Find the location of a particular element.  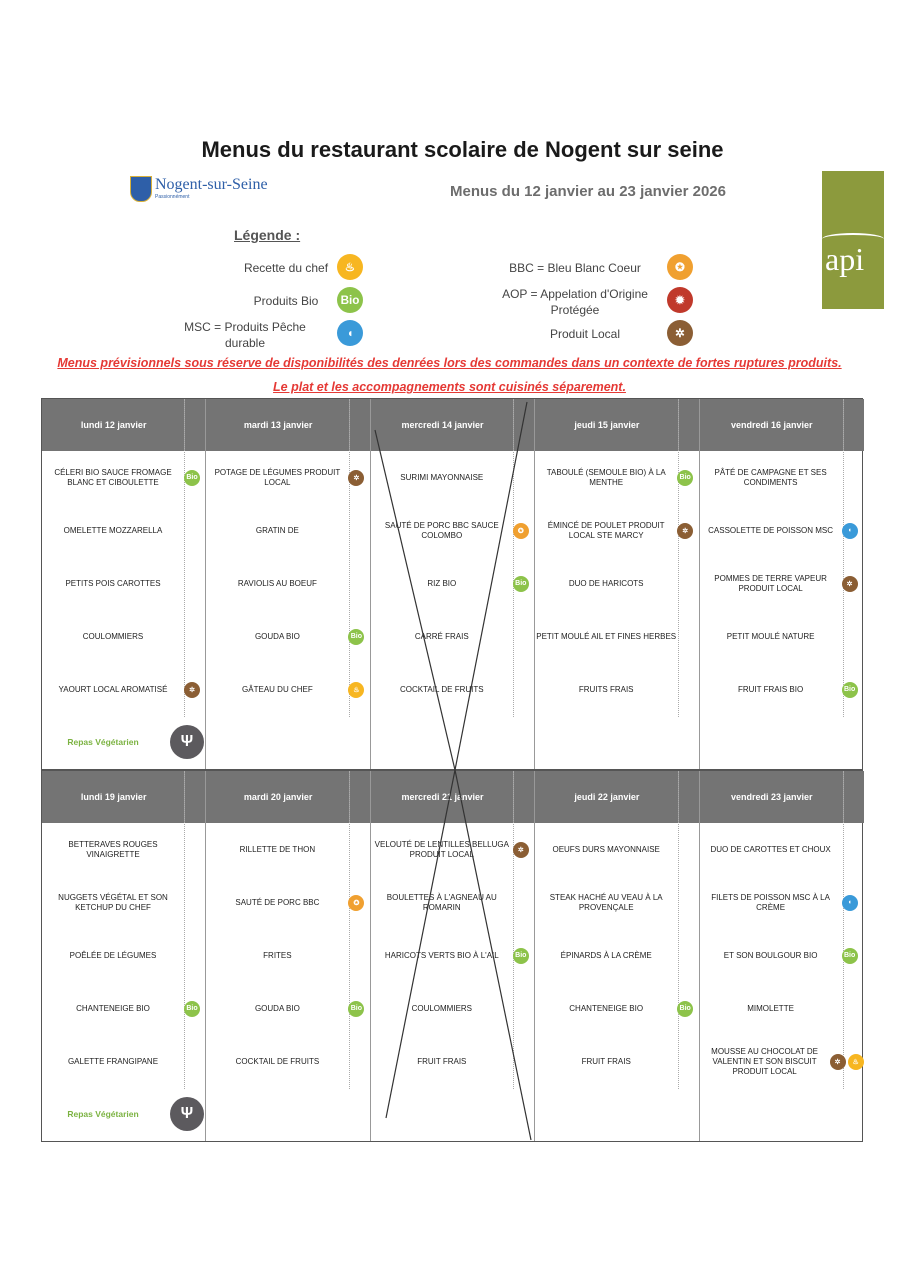

menu-item-text: POMMES DE TERRE VAPEUR PRODUIT LOCAL is located at coordinates (770, 583).